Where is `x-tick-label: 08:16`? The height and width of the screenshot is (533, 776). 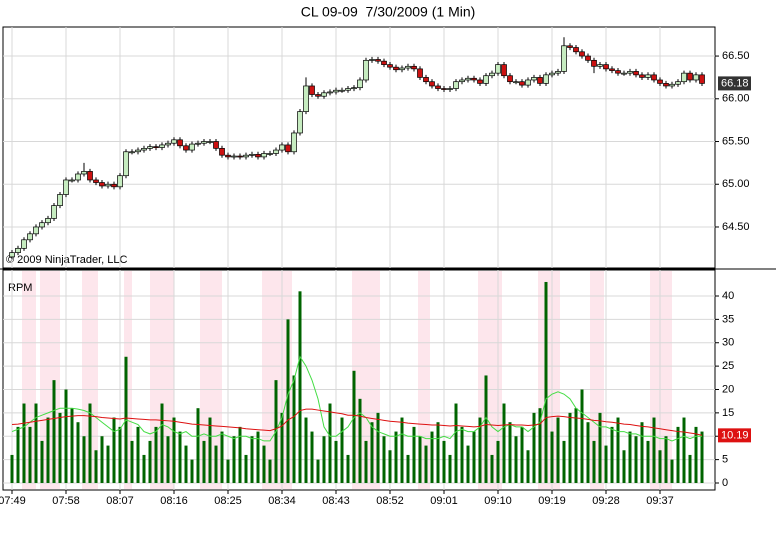
x-tick-label: 08:16 is located at coordinates (174, 501).